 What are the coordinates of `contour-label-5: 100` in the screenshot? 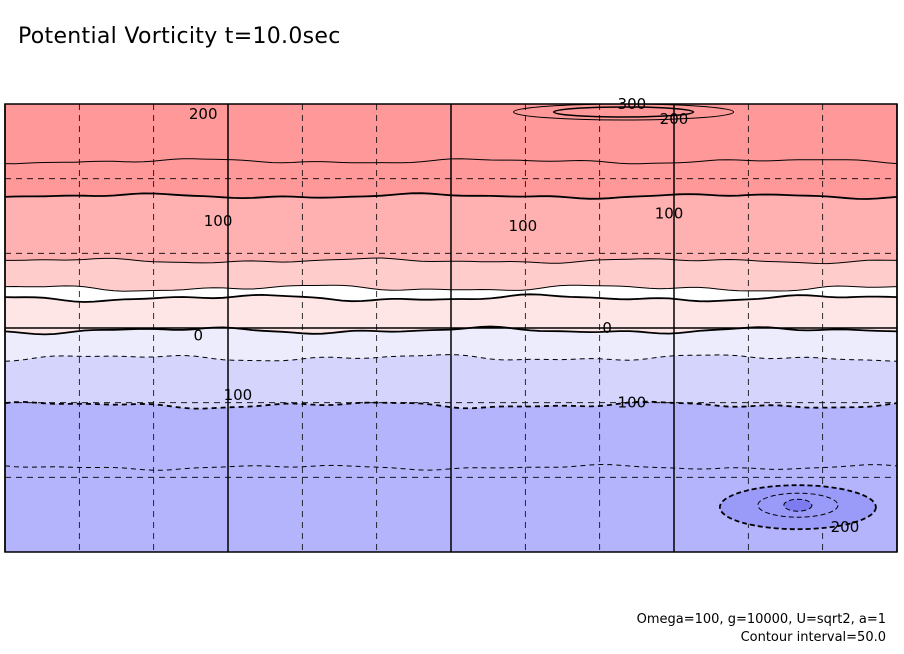 It's located at (669, 214).